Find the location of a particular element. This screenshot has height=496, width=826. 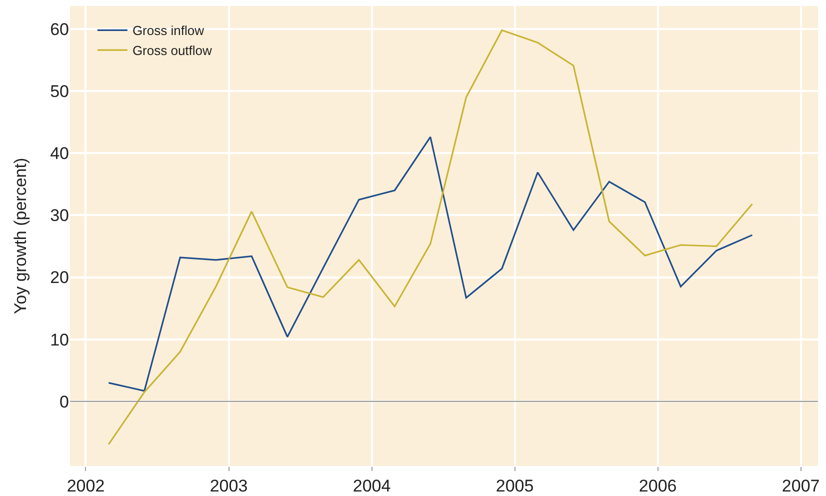

y-tick-label: 10 is located at coordinates (59, 340).